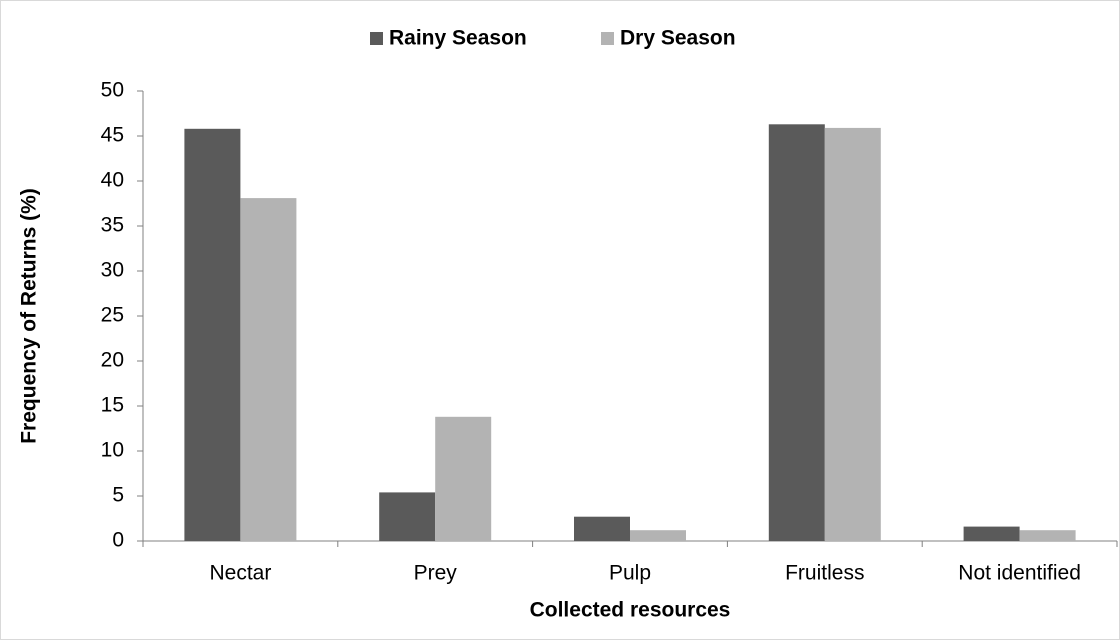 Image resolution: width=1120 pixels, height=640 pixels. What do you see at coordinates (630, 573) in the screenshot?
I see `x-tick-label: Pulp` at bounding box center [630, 573].